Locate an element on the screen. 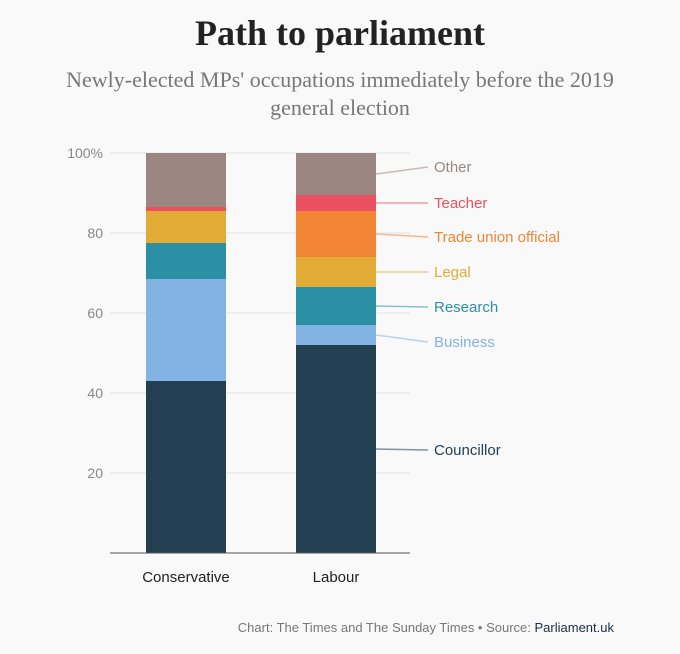 This screenshot has height=654, width=680. series-label-teacher: Teacher is located at coordinates (460, 203).